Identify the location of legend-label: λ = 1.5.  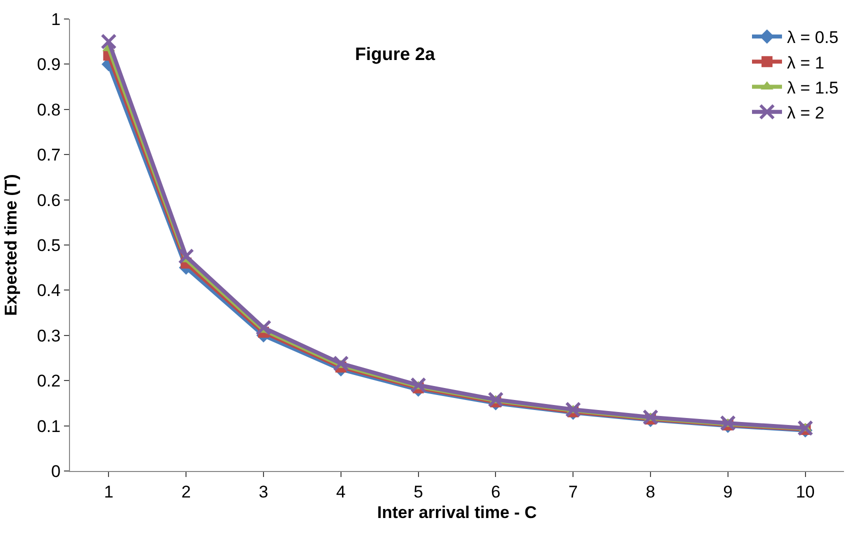
(813, 88).